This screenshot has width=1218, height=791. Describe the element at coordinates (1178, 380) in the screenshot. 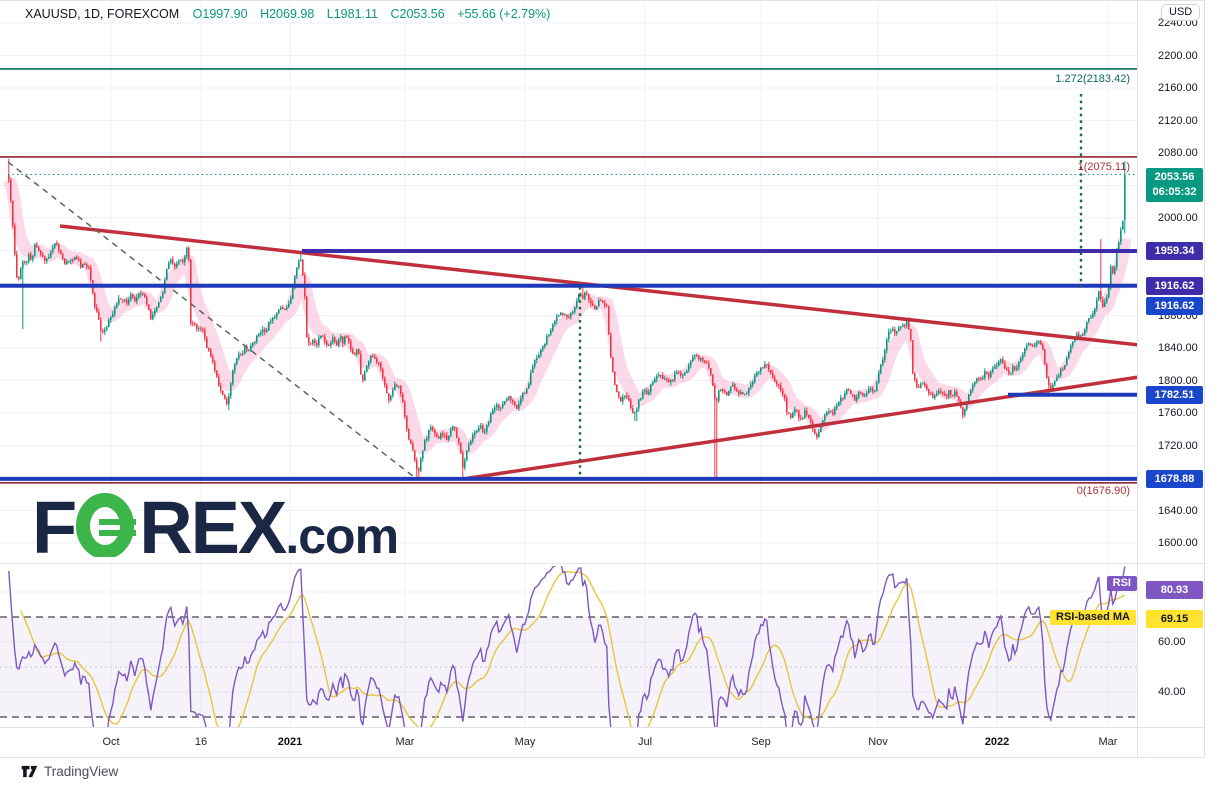

I see `price-tick: 1800.00` at that location.